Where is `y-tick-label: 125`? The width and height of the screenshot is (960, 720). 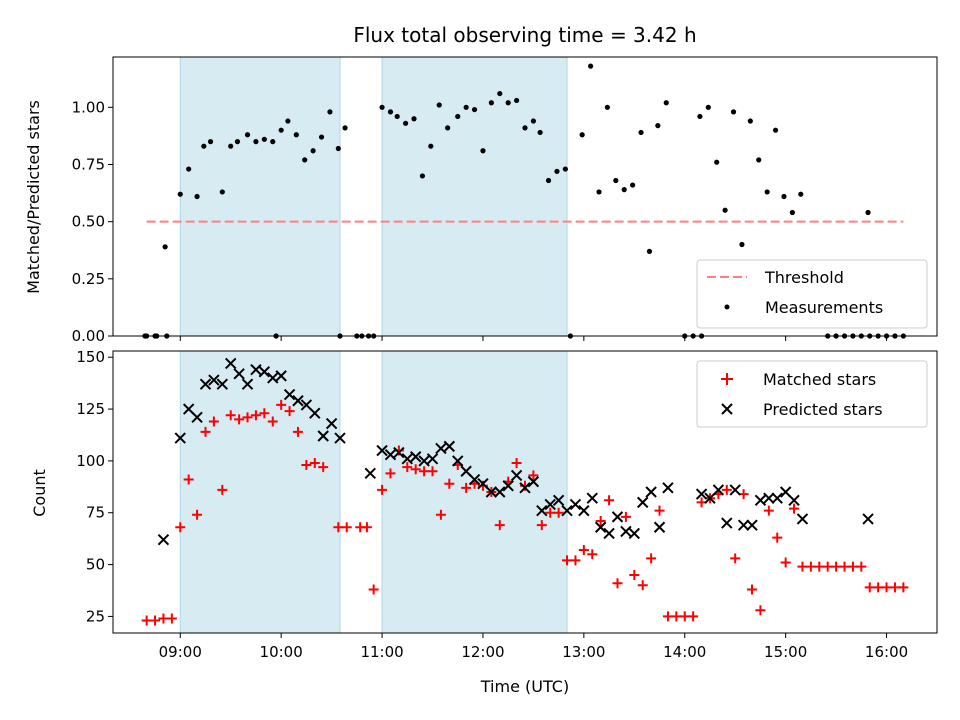 y-tick-label: 125 is located at coordinates (90, 409).